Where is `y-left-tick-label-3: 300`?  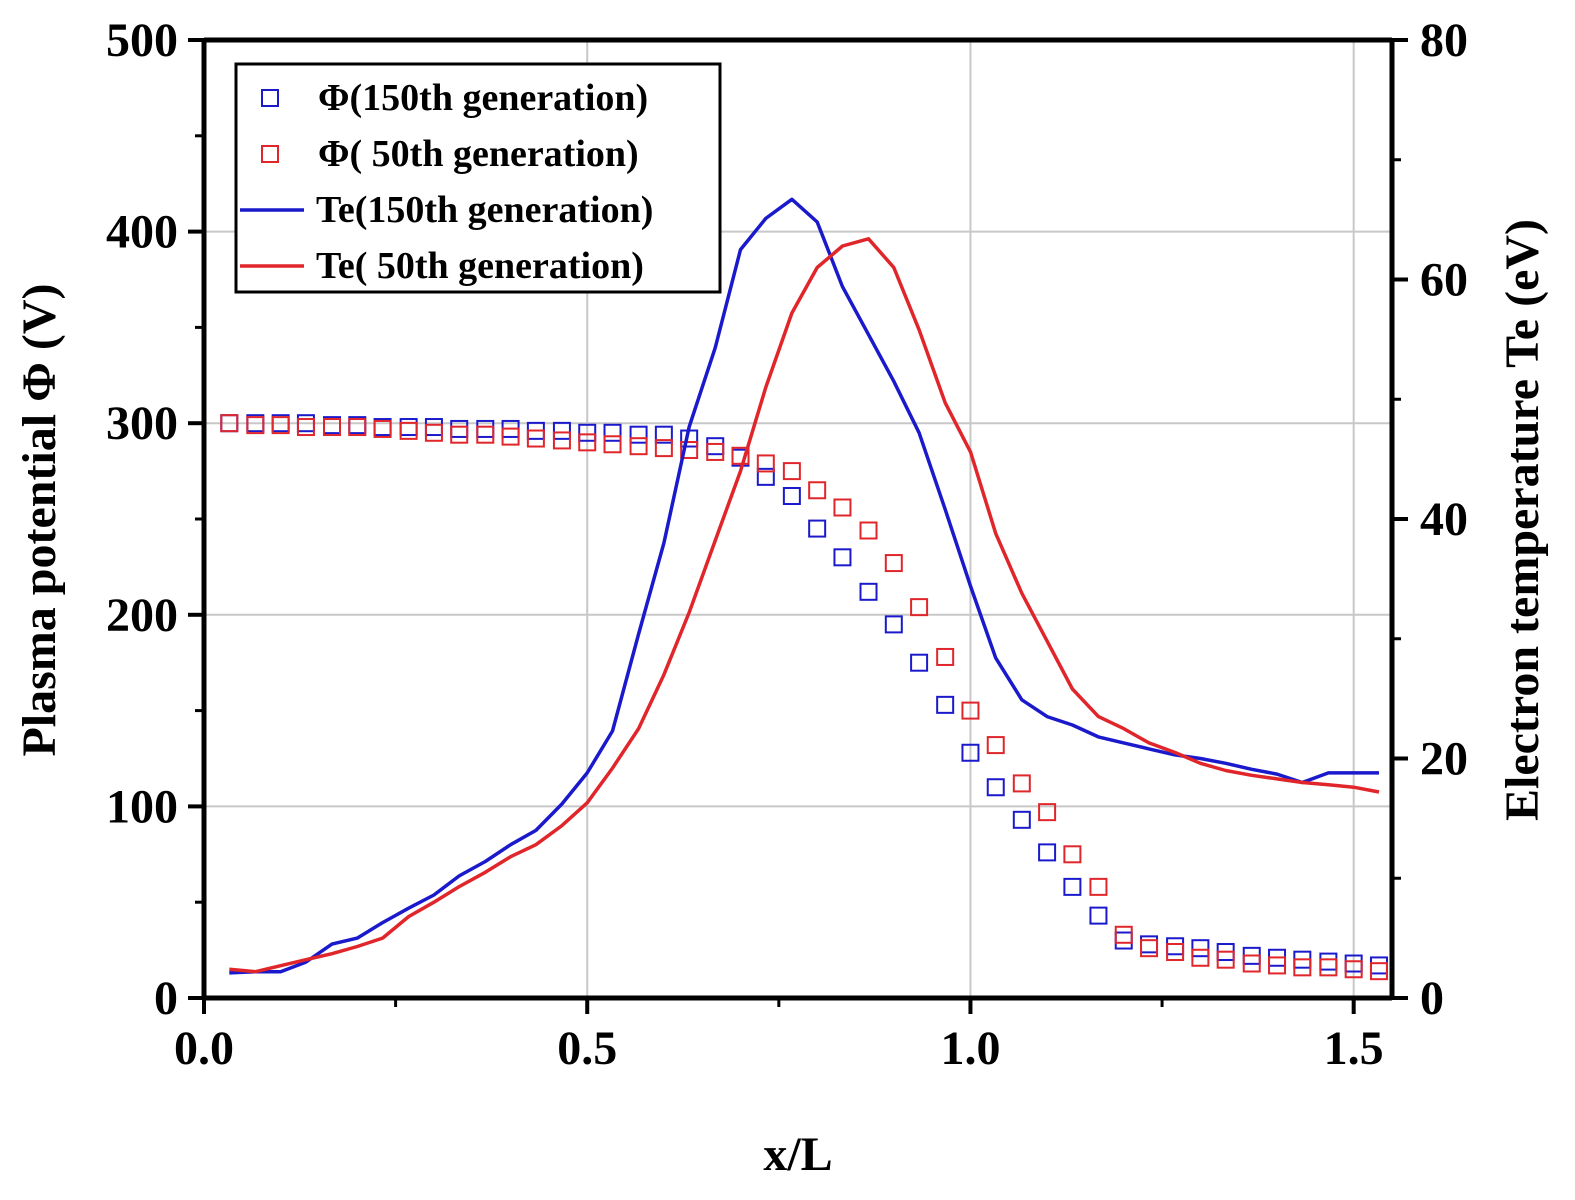
y-left-tick-label-3: 300 is located at coordinates (142, 423).